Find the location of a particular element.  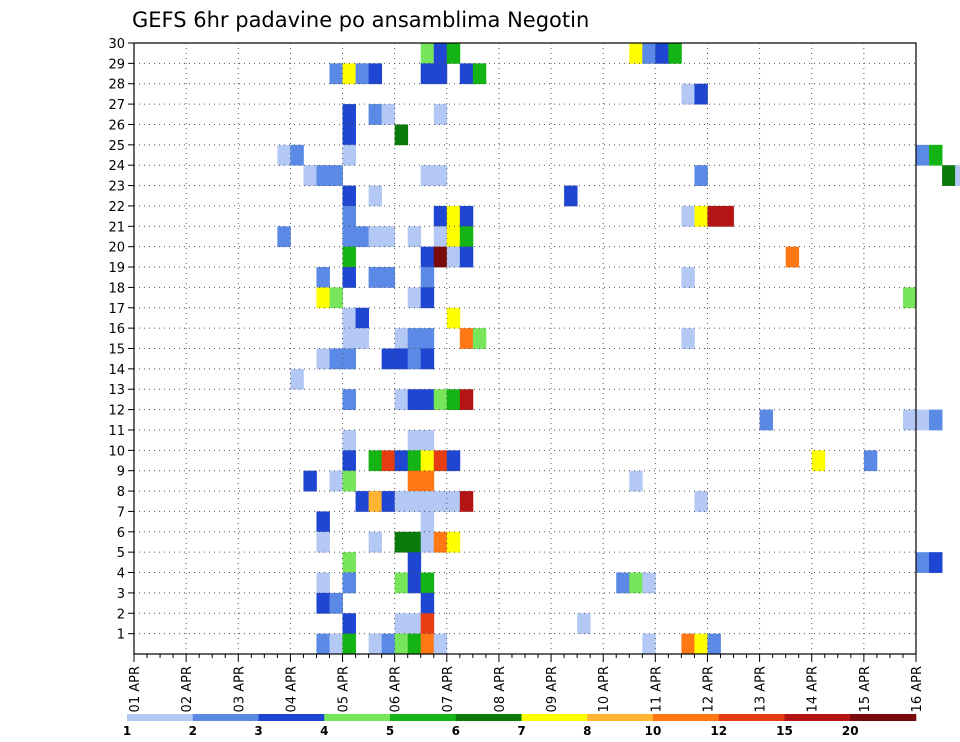

y-tick-label: 10 is located at coordinates (116, 451).